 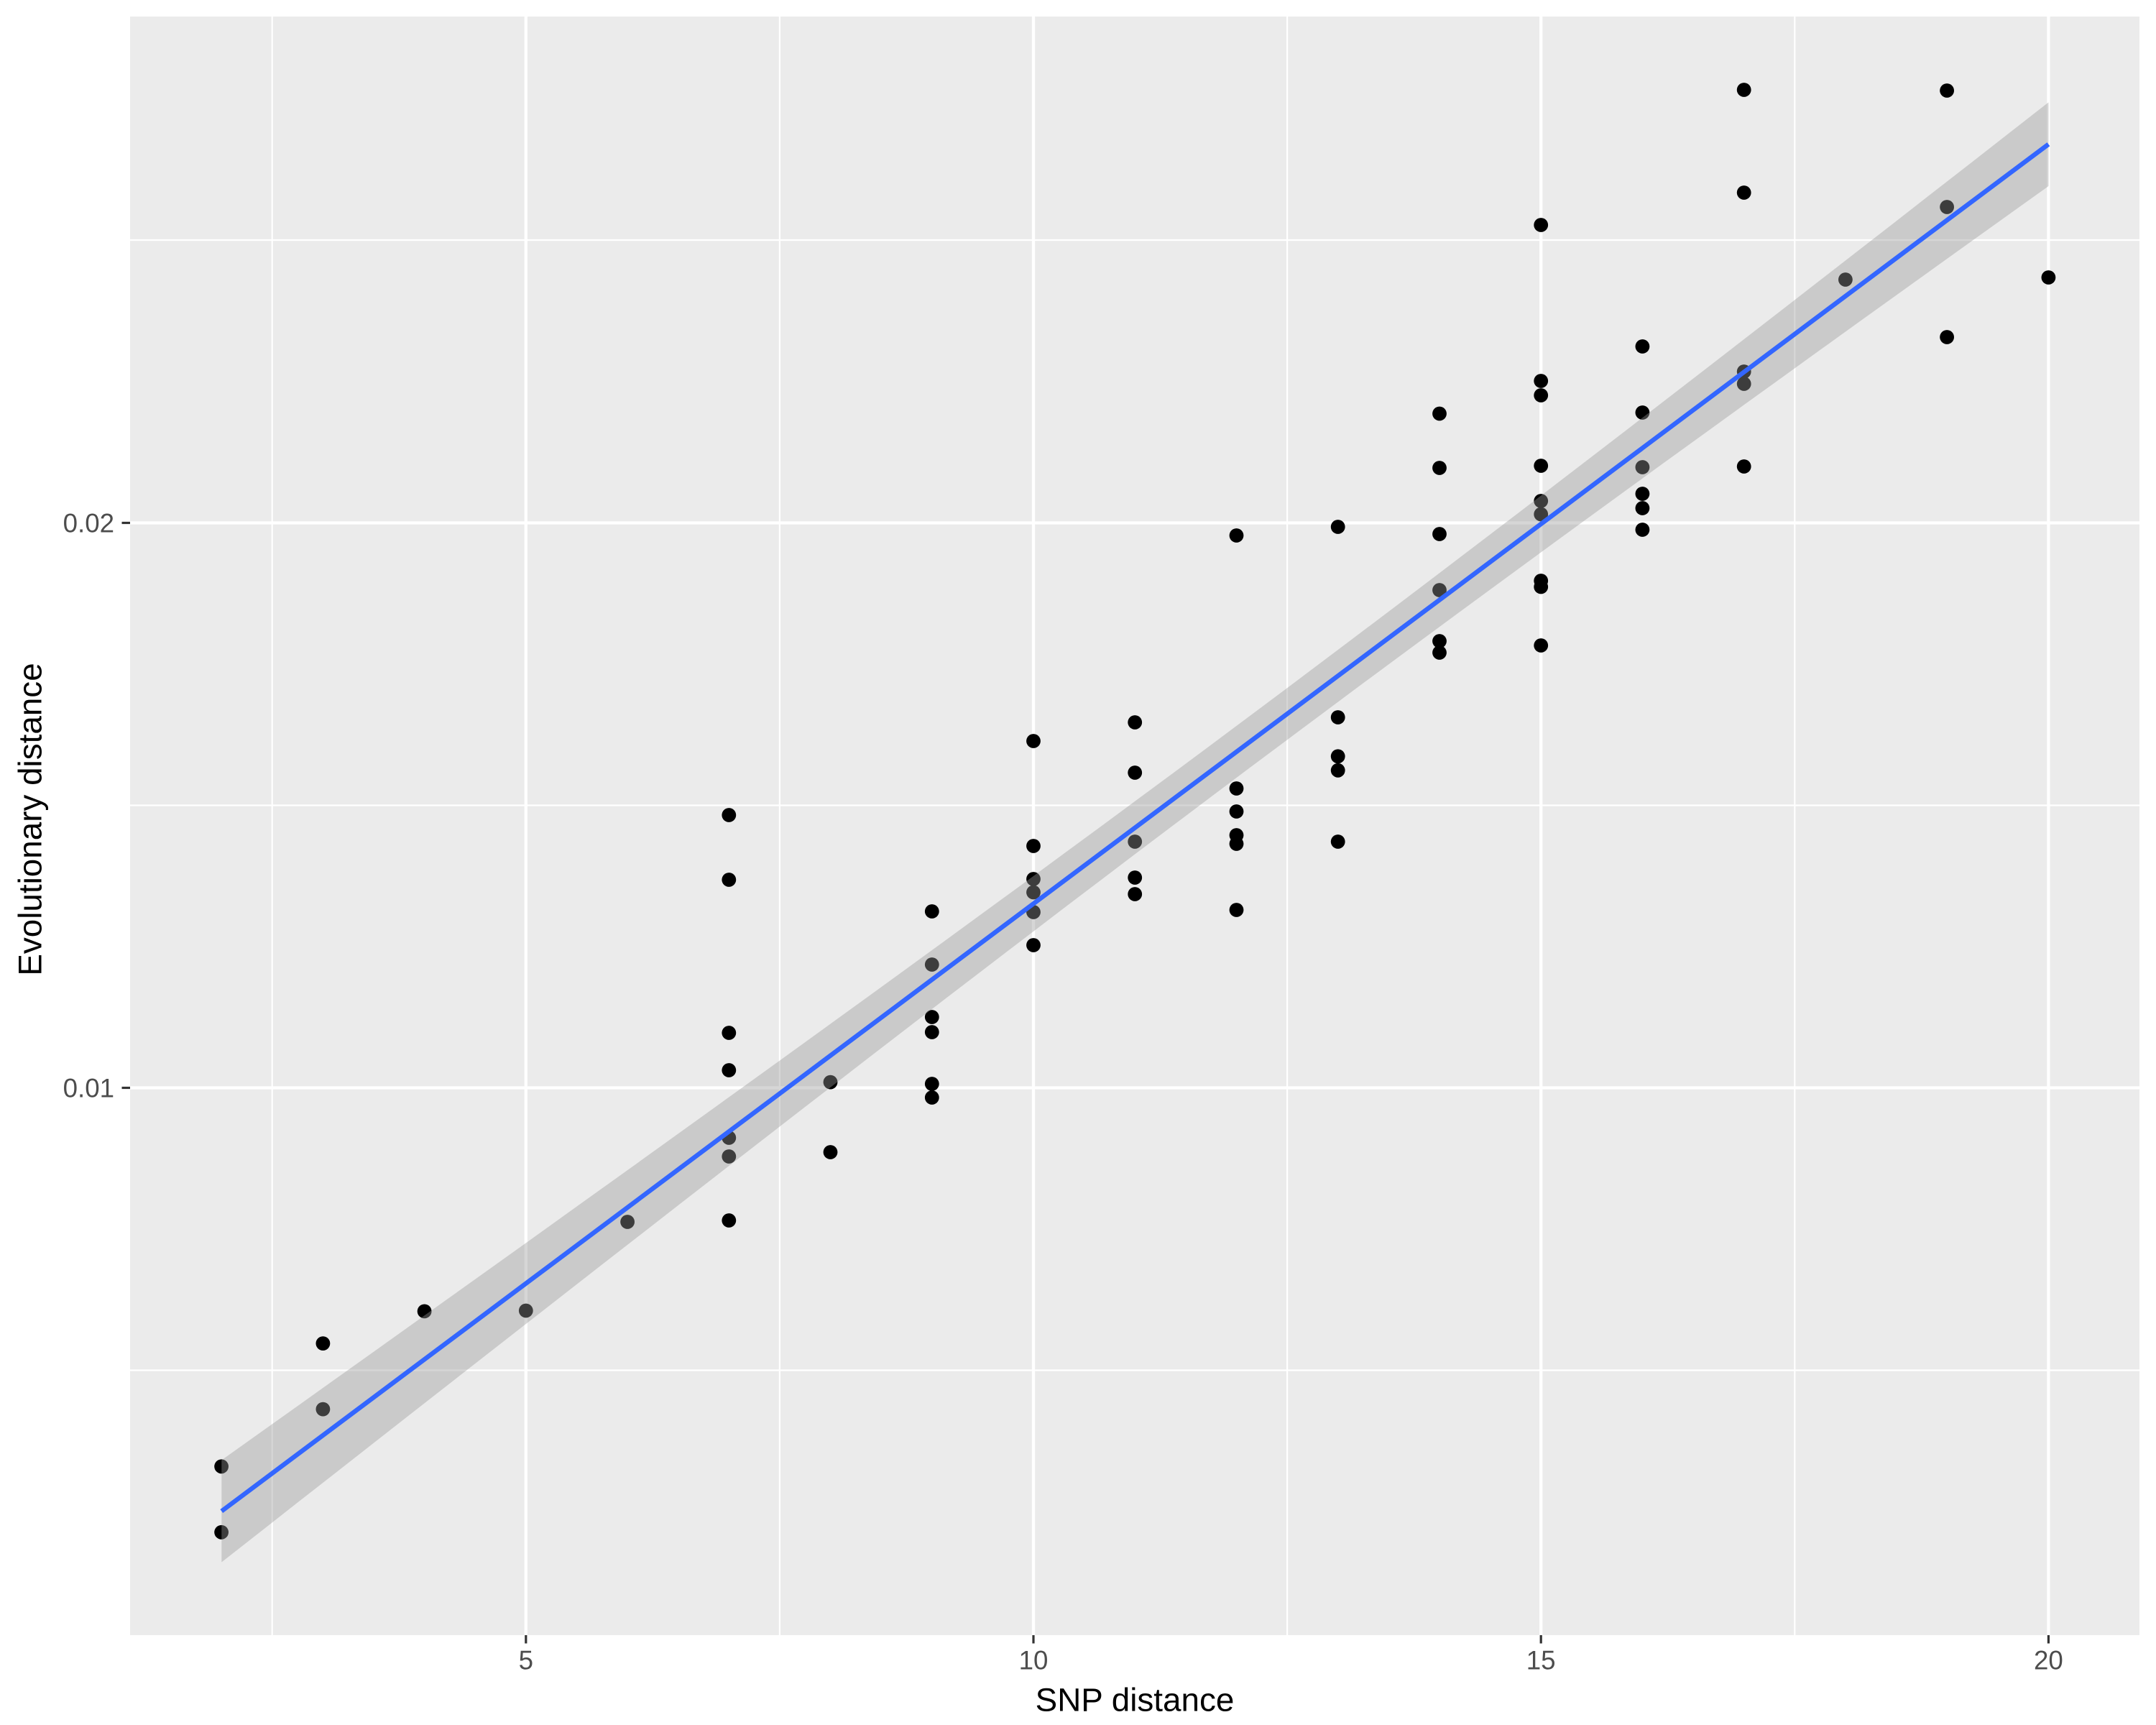 I want to click on svg-text: 0.02, so click(x=88, y=523).